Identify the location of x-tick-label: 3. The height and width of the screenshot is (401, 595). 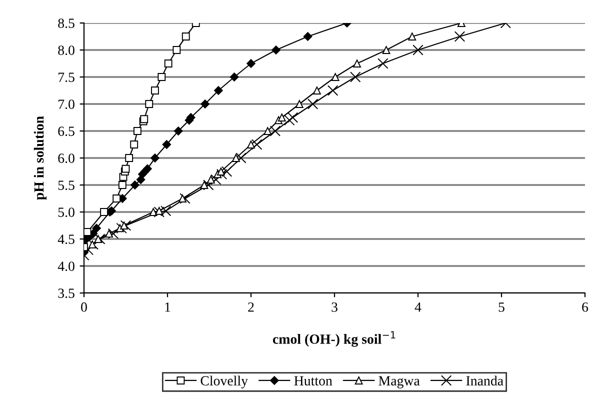
(335, 307).